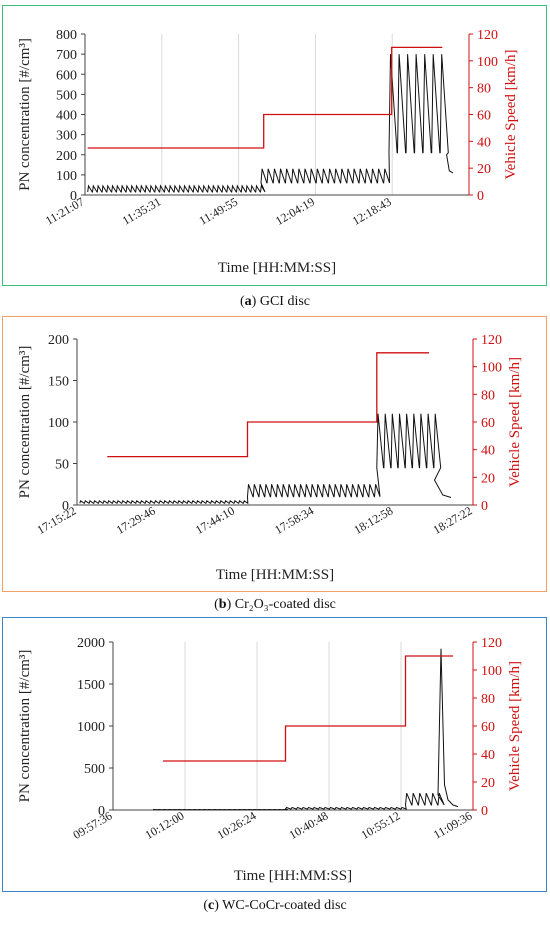 This screenshot has width=550, height=925. Describe the element at coordinates (453, 824) in the screenshot. I see `x-tick-label: 11:09:36` at that location.